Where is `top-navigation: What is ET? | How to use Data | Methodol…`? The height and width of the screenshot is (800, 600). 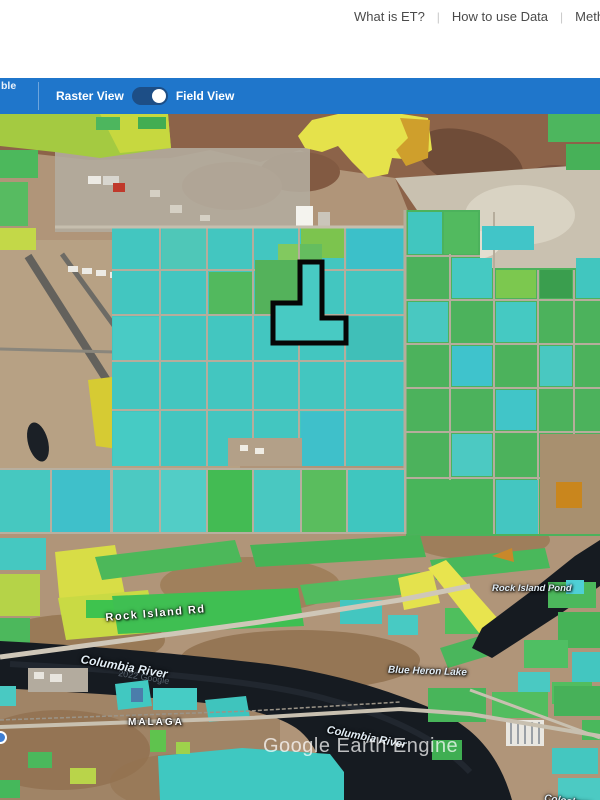
top-navigation: What is ET? | How to use Data | Methodol… is located at coordinates (476, 16).